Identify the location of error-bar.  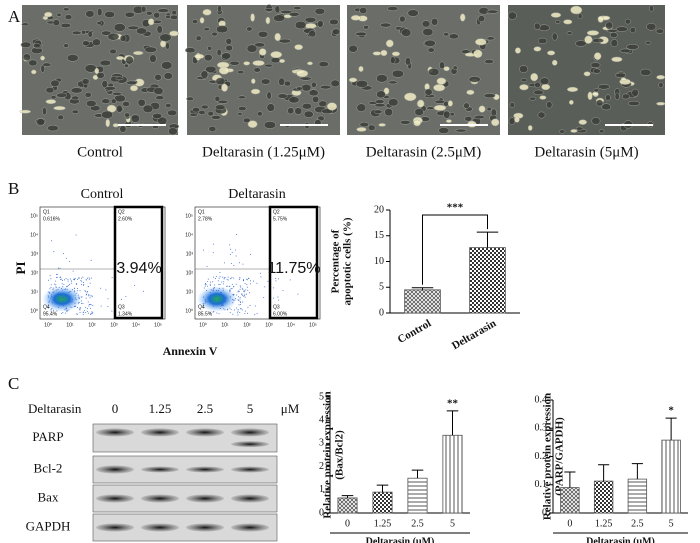
(637, 471).